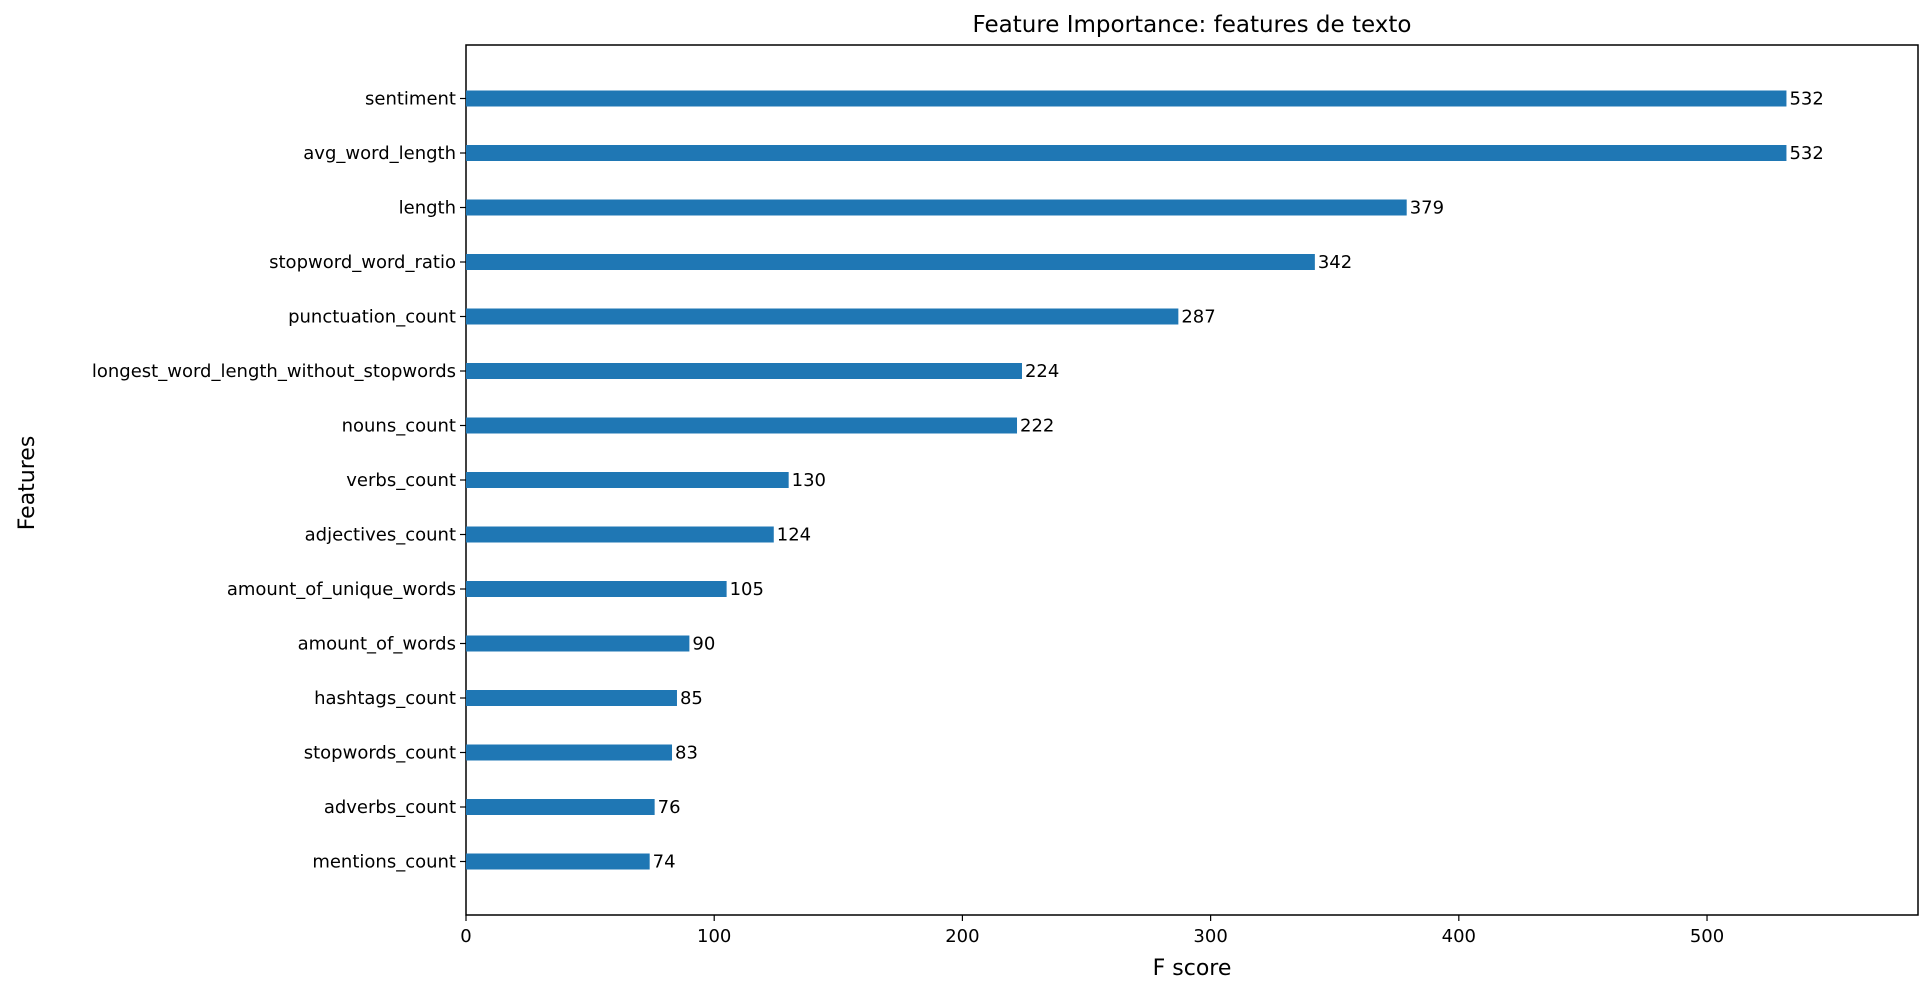 Image resolution: width=1932 pixels, height=994 pixels. I want to click on y-tick-label-stopwords-count: stopwords_count, so click(380, 753).